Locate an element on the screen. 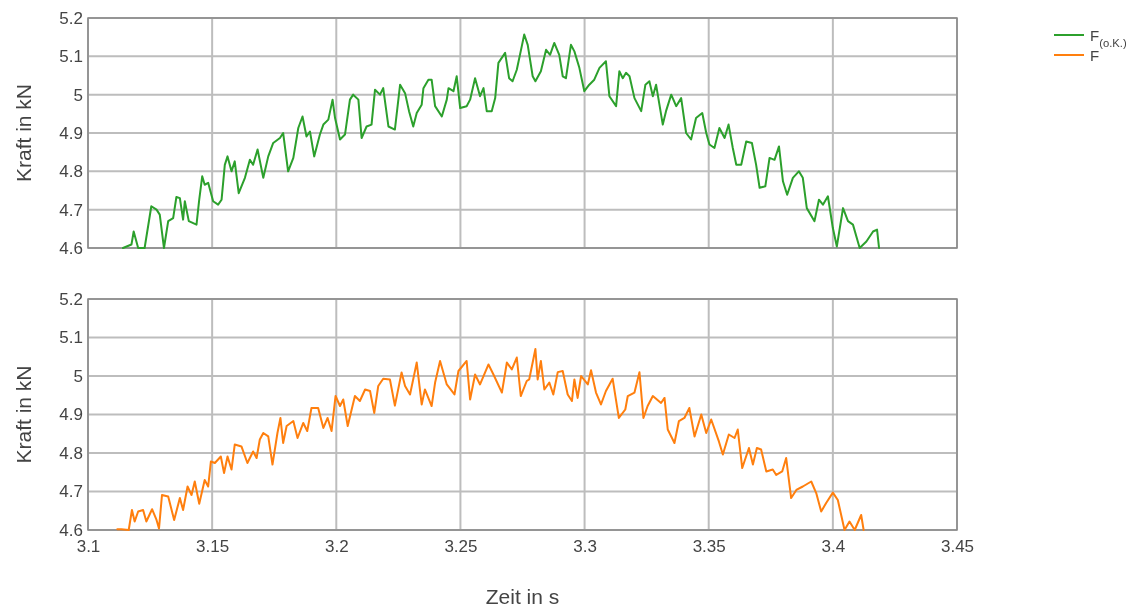  x-tick-label: 3.25 is located at coordinates (461, 547).